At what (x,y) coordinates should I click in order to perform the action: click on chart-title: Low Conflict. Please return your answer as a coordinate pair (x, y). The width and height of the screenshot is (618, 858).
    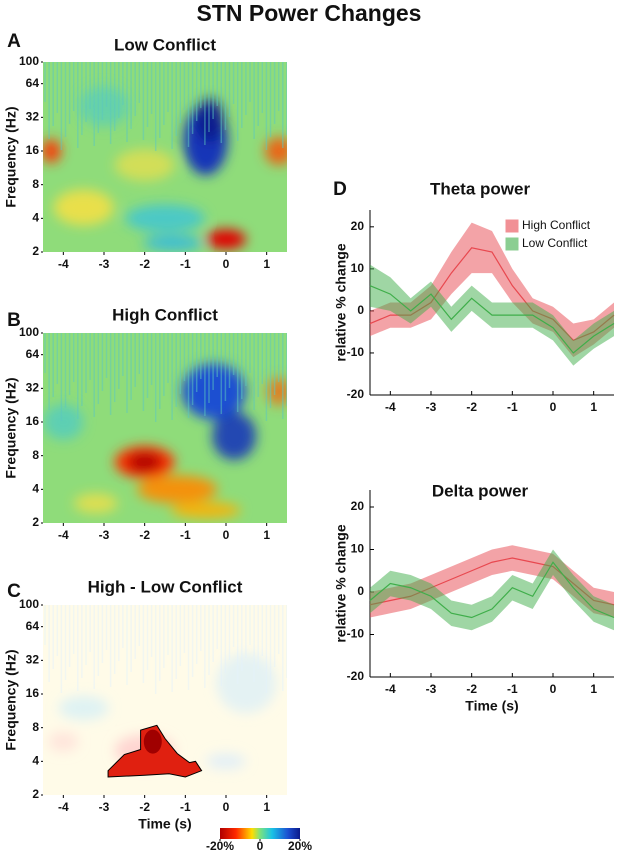
    Looking at the image, I should click on (165, 44).